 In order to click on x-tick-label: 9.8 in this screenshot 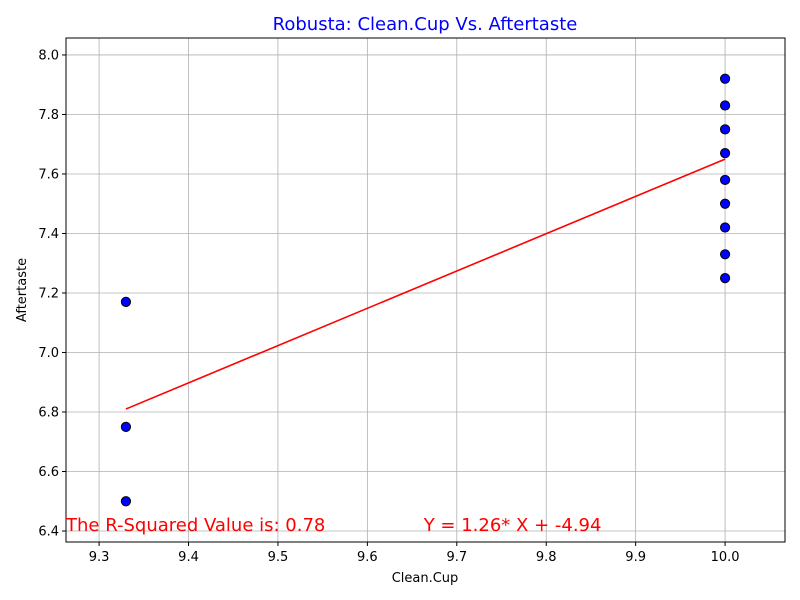, I will do `click(546, 557)`.